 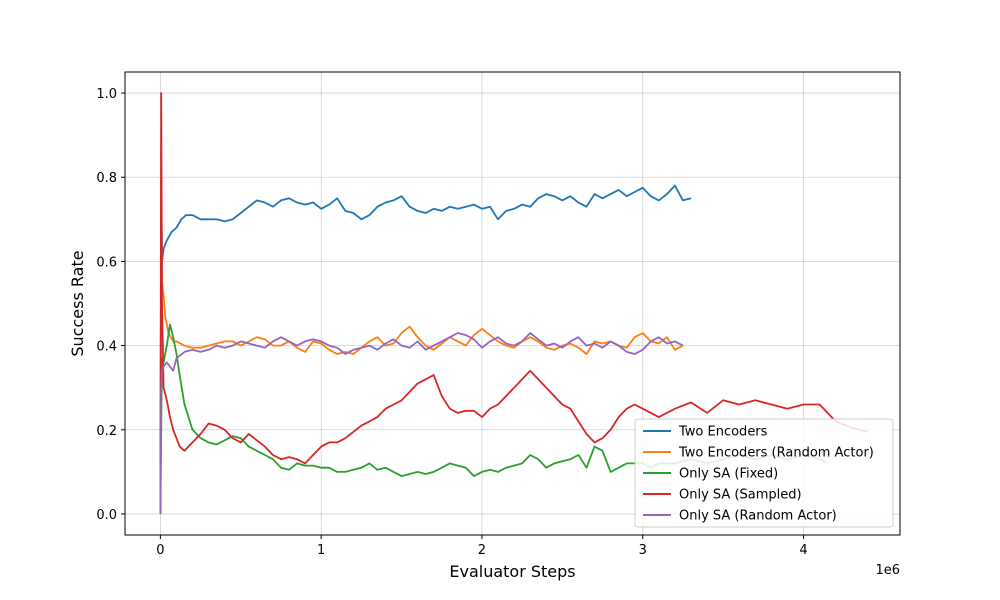 I want to click on y-tick-label: 0.0, so click(x=106, y=515).